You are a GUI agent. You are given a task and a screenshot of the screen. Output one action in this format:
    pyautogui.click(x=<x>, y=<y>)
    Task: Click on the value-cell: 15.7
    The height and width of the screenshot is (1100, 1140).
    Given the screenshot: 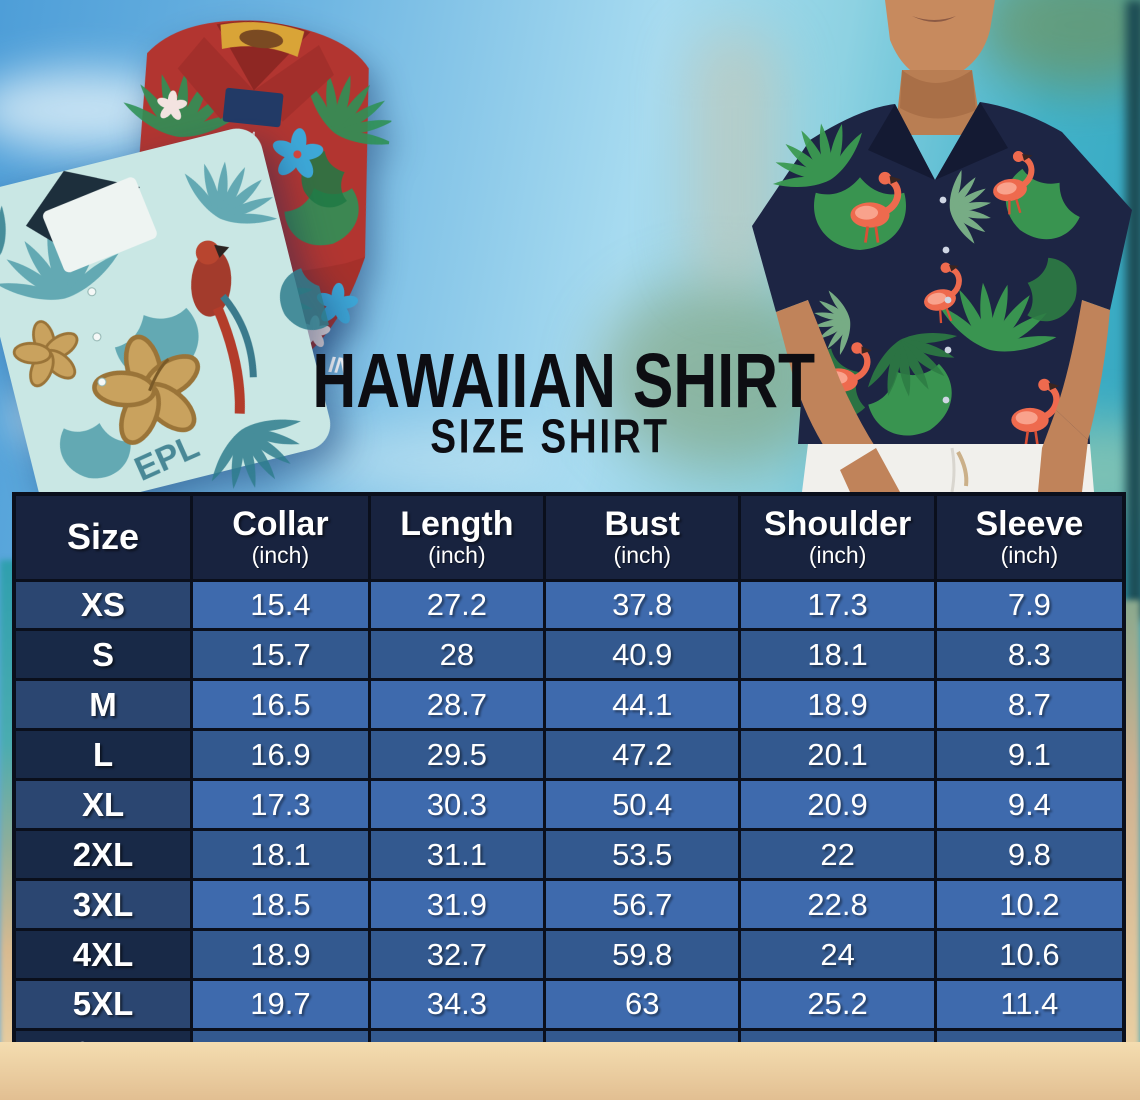 What is the action you would take?
    pyautogui.click(x=280, y=655)
    